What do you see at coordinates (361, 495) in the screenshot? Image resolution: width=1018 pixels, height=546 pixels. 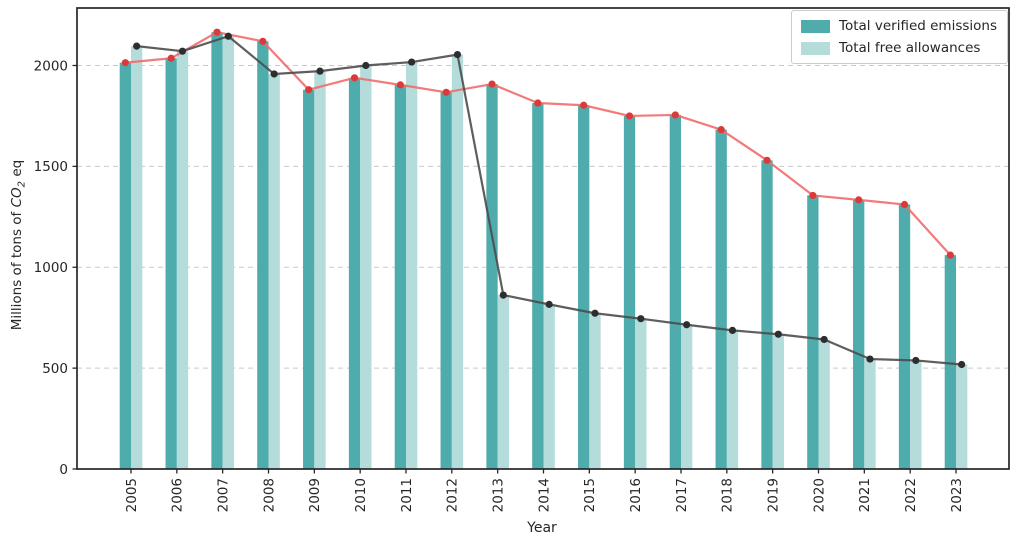 I see `x-tick-label-2010: 2010` at bounding box center [361, 495].